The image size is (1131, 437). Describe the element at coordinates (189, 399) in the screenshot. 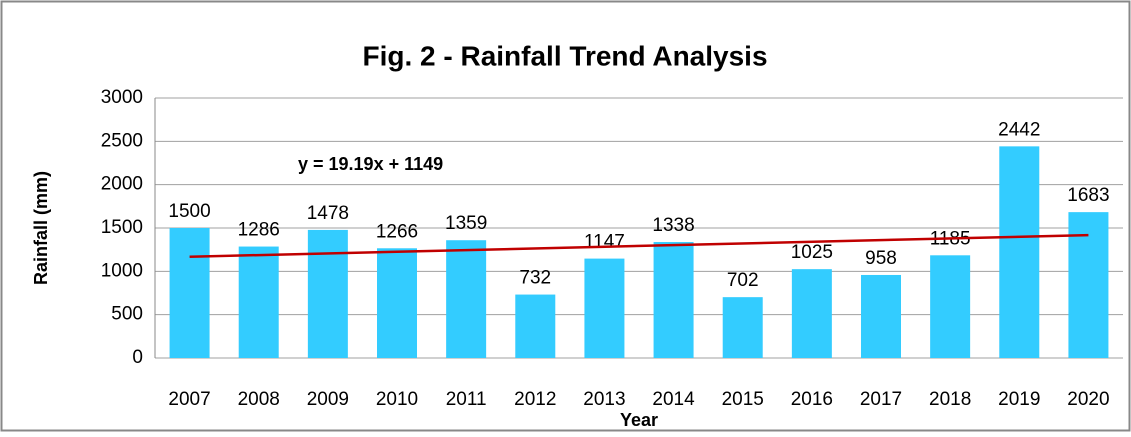

I see `x-tick-label: 2007` at that location.